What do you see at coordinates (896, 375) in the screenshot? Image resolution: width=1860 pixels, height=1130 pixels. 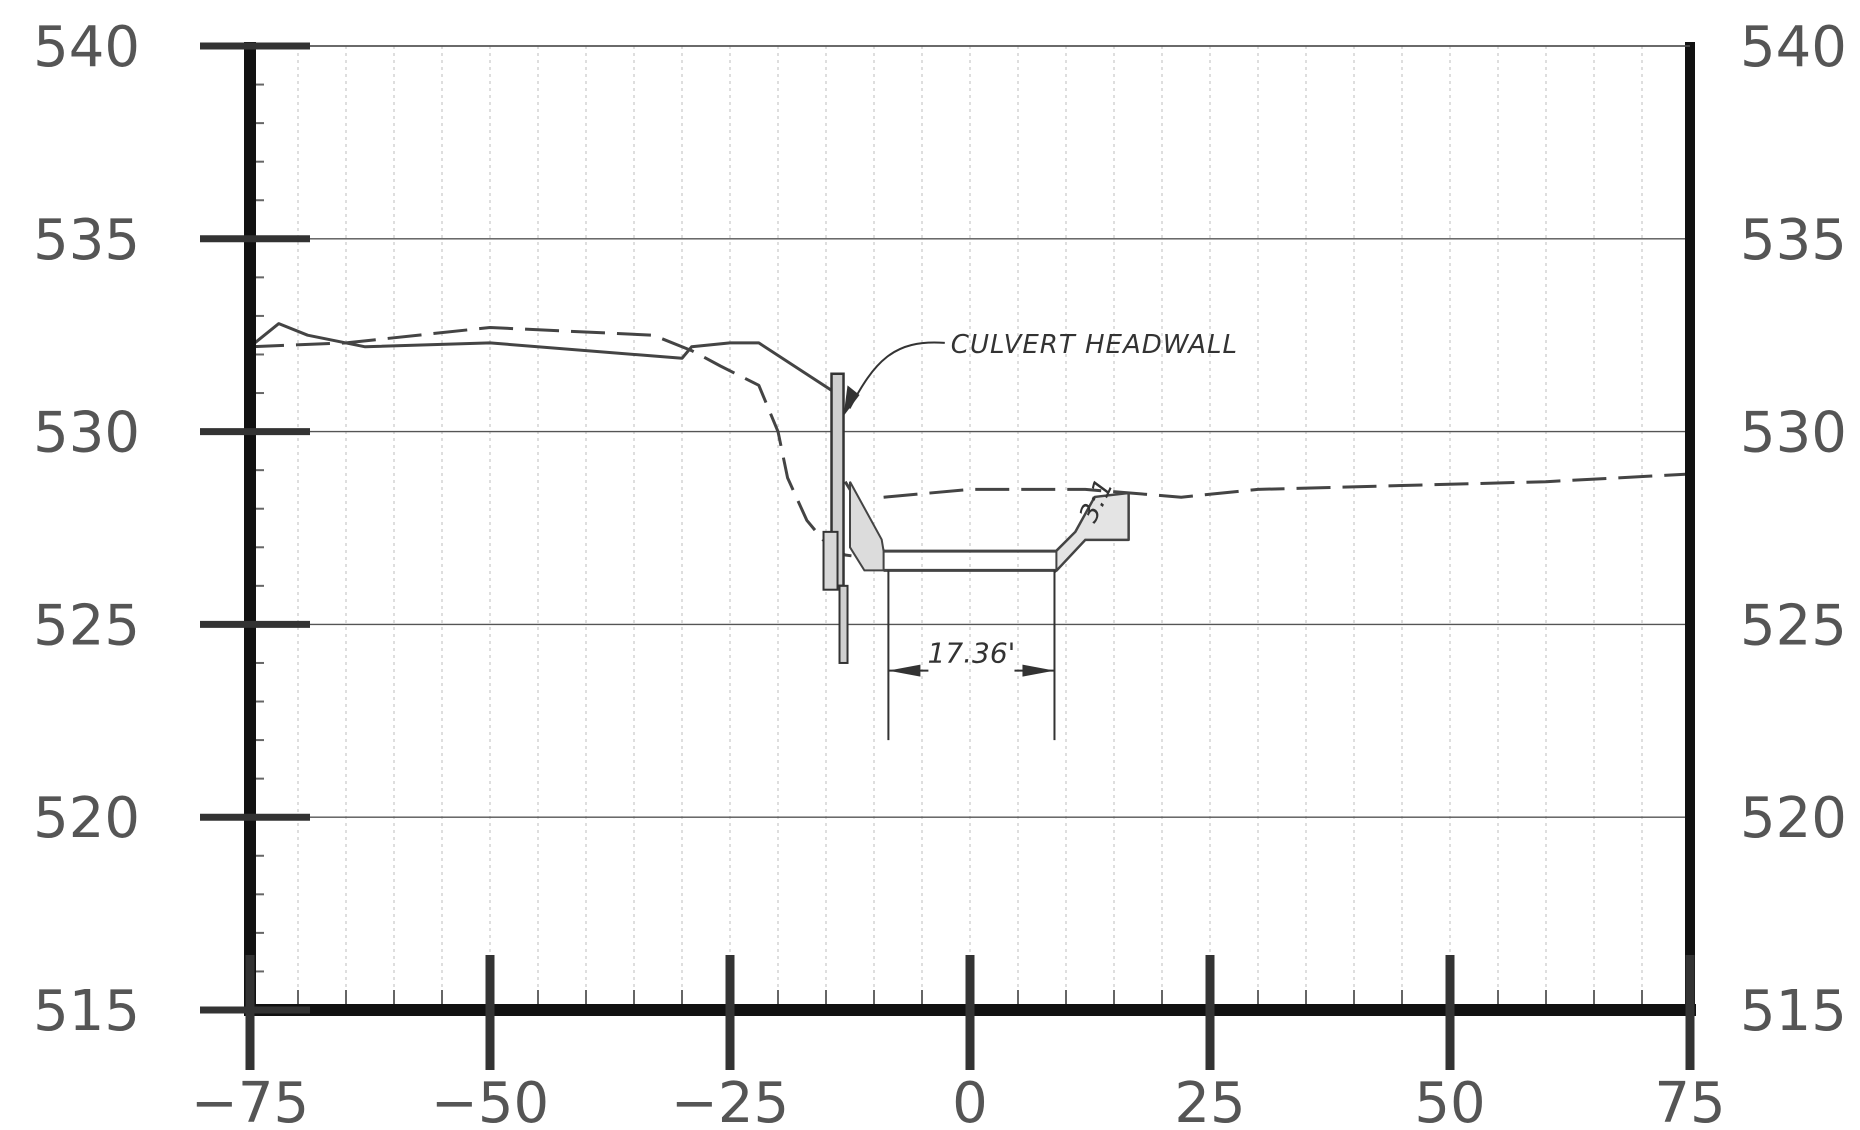 I see `leader-line` at bounding box center [896, 375].